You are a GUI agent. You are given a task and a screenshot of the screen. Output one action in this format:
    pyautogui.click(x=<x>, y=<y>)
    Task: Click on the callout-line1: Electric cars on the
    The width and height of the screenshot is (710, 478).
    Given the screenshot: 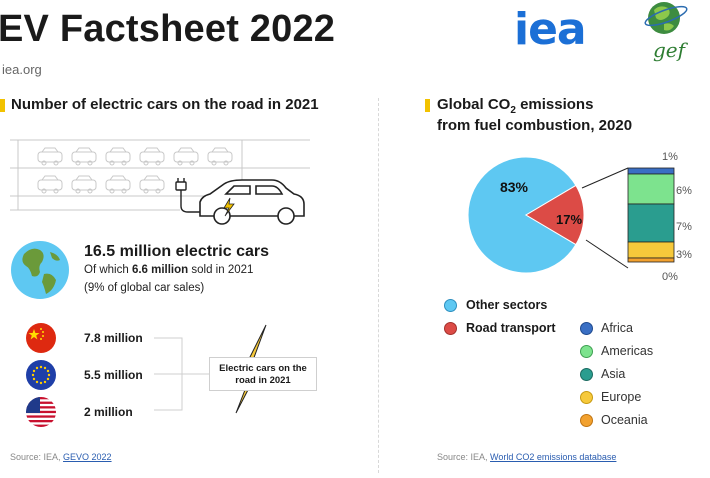 What is the action you would take?
    pyautogui.click(x=263, y=368)
    